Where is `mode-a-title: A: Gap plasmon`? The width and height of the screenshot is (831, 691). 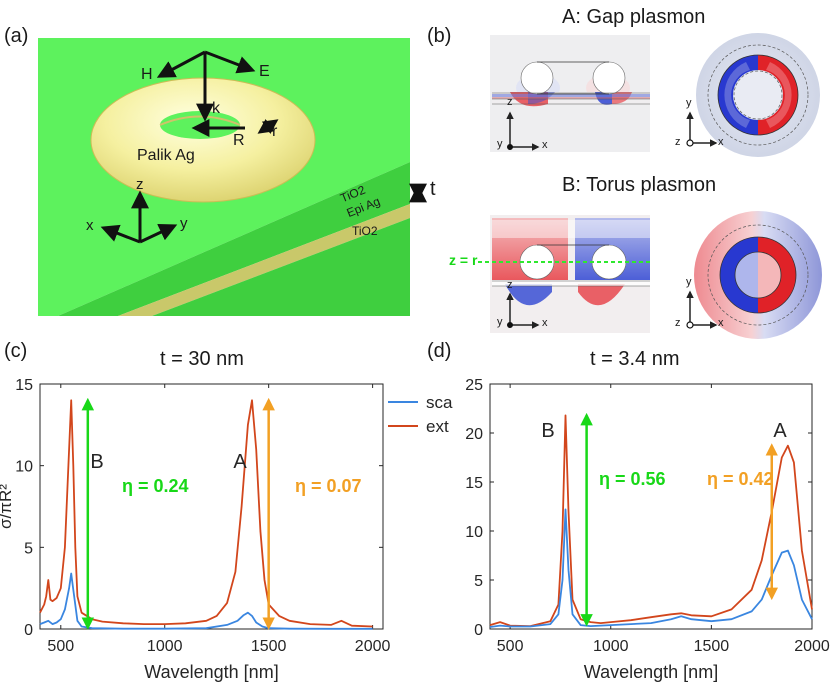
mode-a-title: A: Gap plasmon is located at coordinates (634, 17).